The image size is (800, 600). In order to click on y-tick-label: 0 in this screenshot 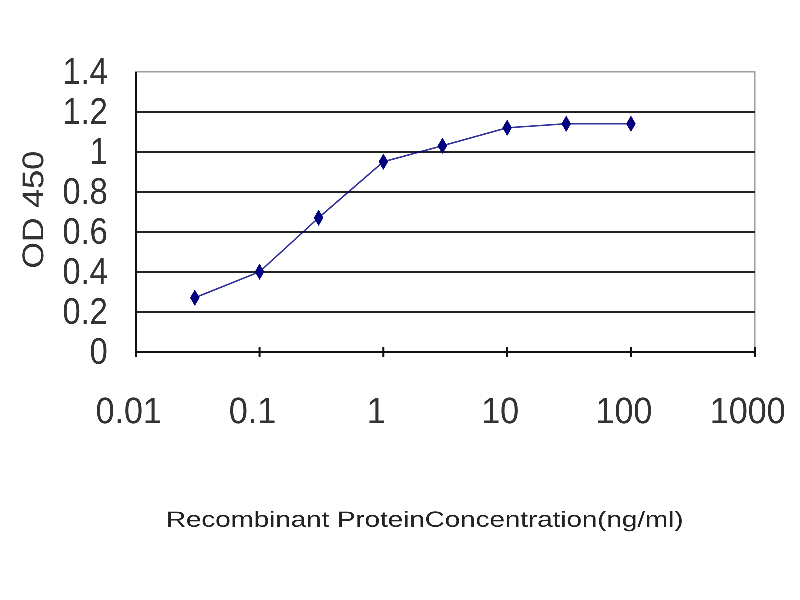, I will do `click(99, 352)`.